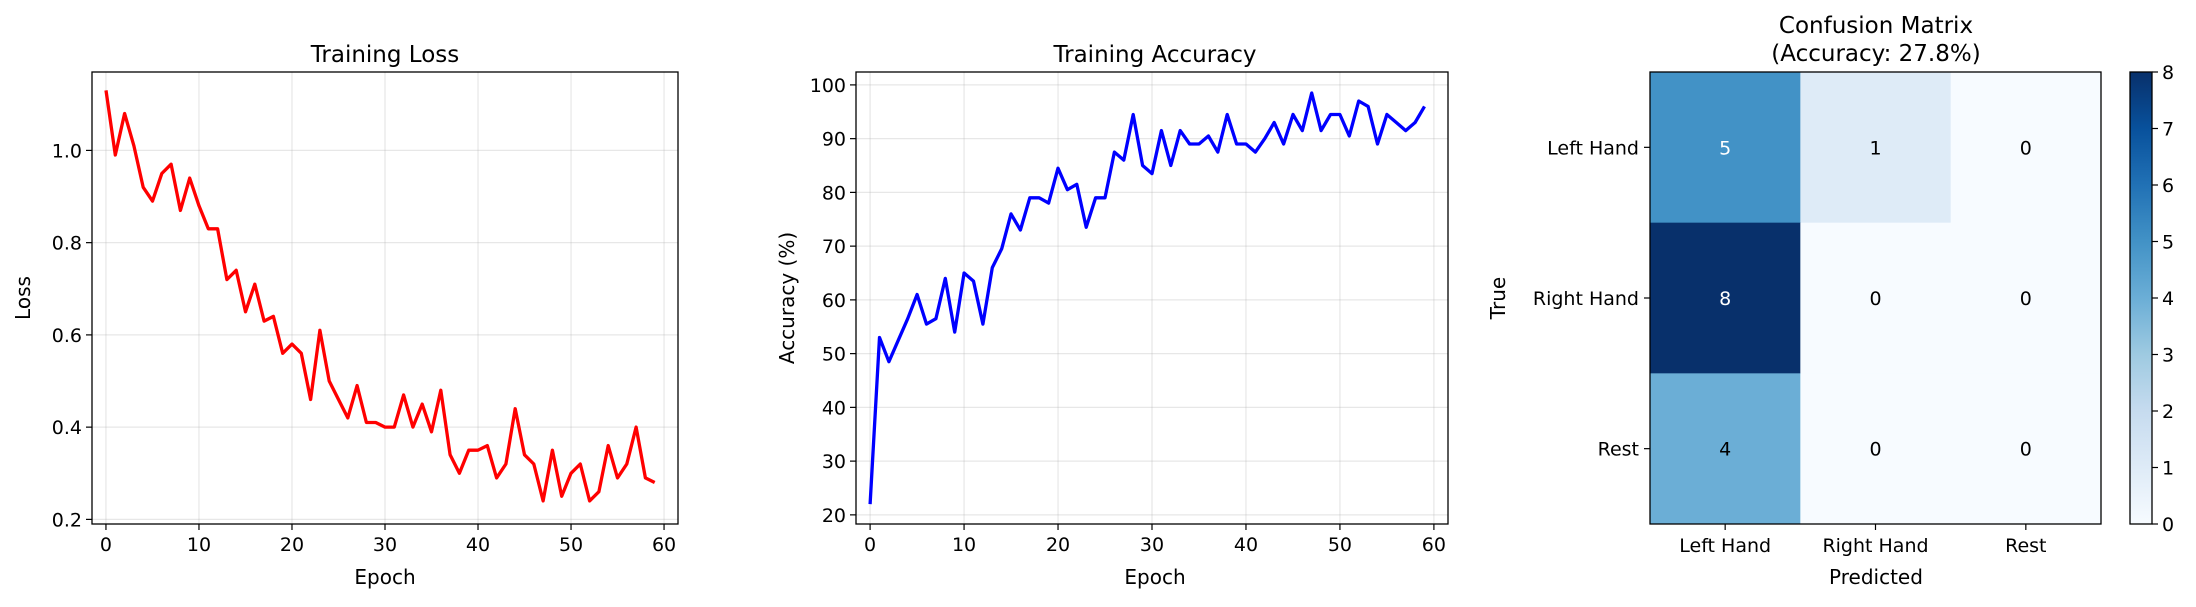  What do you see at coordinates (292, 545) in the screenshot?
I see `loss-x-tick-label: 20` at bounding box center [292, 545].